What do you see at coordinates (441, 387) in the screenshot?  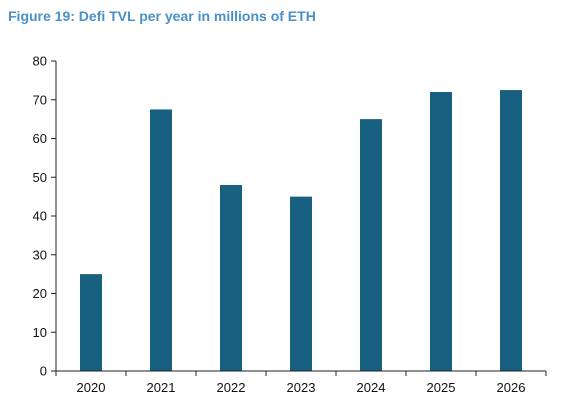 I see `x-tick-label: 2025` at bounding box center [441, 387].